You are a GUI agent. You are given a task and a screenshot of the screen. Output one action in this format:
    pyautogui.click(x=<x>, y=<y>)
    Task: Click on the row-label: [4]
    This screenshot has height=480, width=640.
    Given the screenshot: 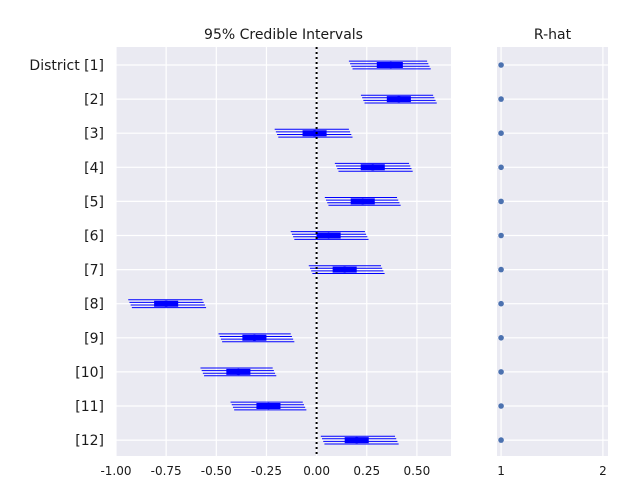 What is the action you would take?
    pyautogui.click(x=94, y=168)
    